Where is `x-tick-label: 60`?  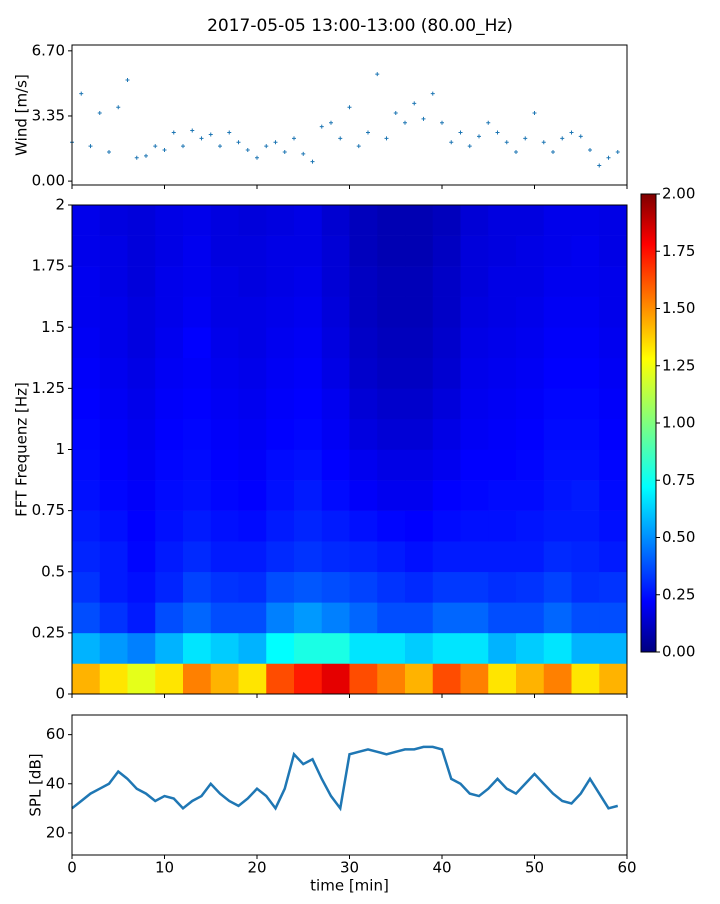 x-tick-label: 60 is located at coordinates (626, 868).